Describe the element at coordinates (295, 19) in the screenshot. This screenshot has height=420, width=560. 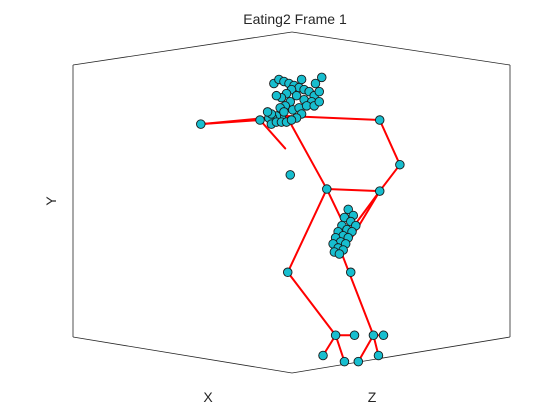
I see `chart-title: Eating2 Frame 1` at that location.